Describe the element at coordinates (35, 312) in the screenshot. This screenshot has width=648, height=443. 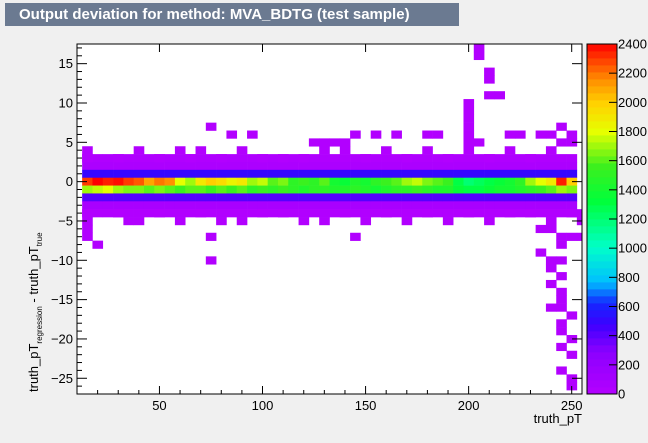
I see `y-axis-label: truth_pTregression - truth_pTtrue` at that location.